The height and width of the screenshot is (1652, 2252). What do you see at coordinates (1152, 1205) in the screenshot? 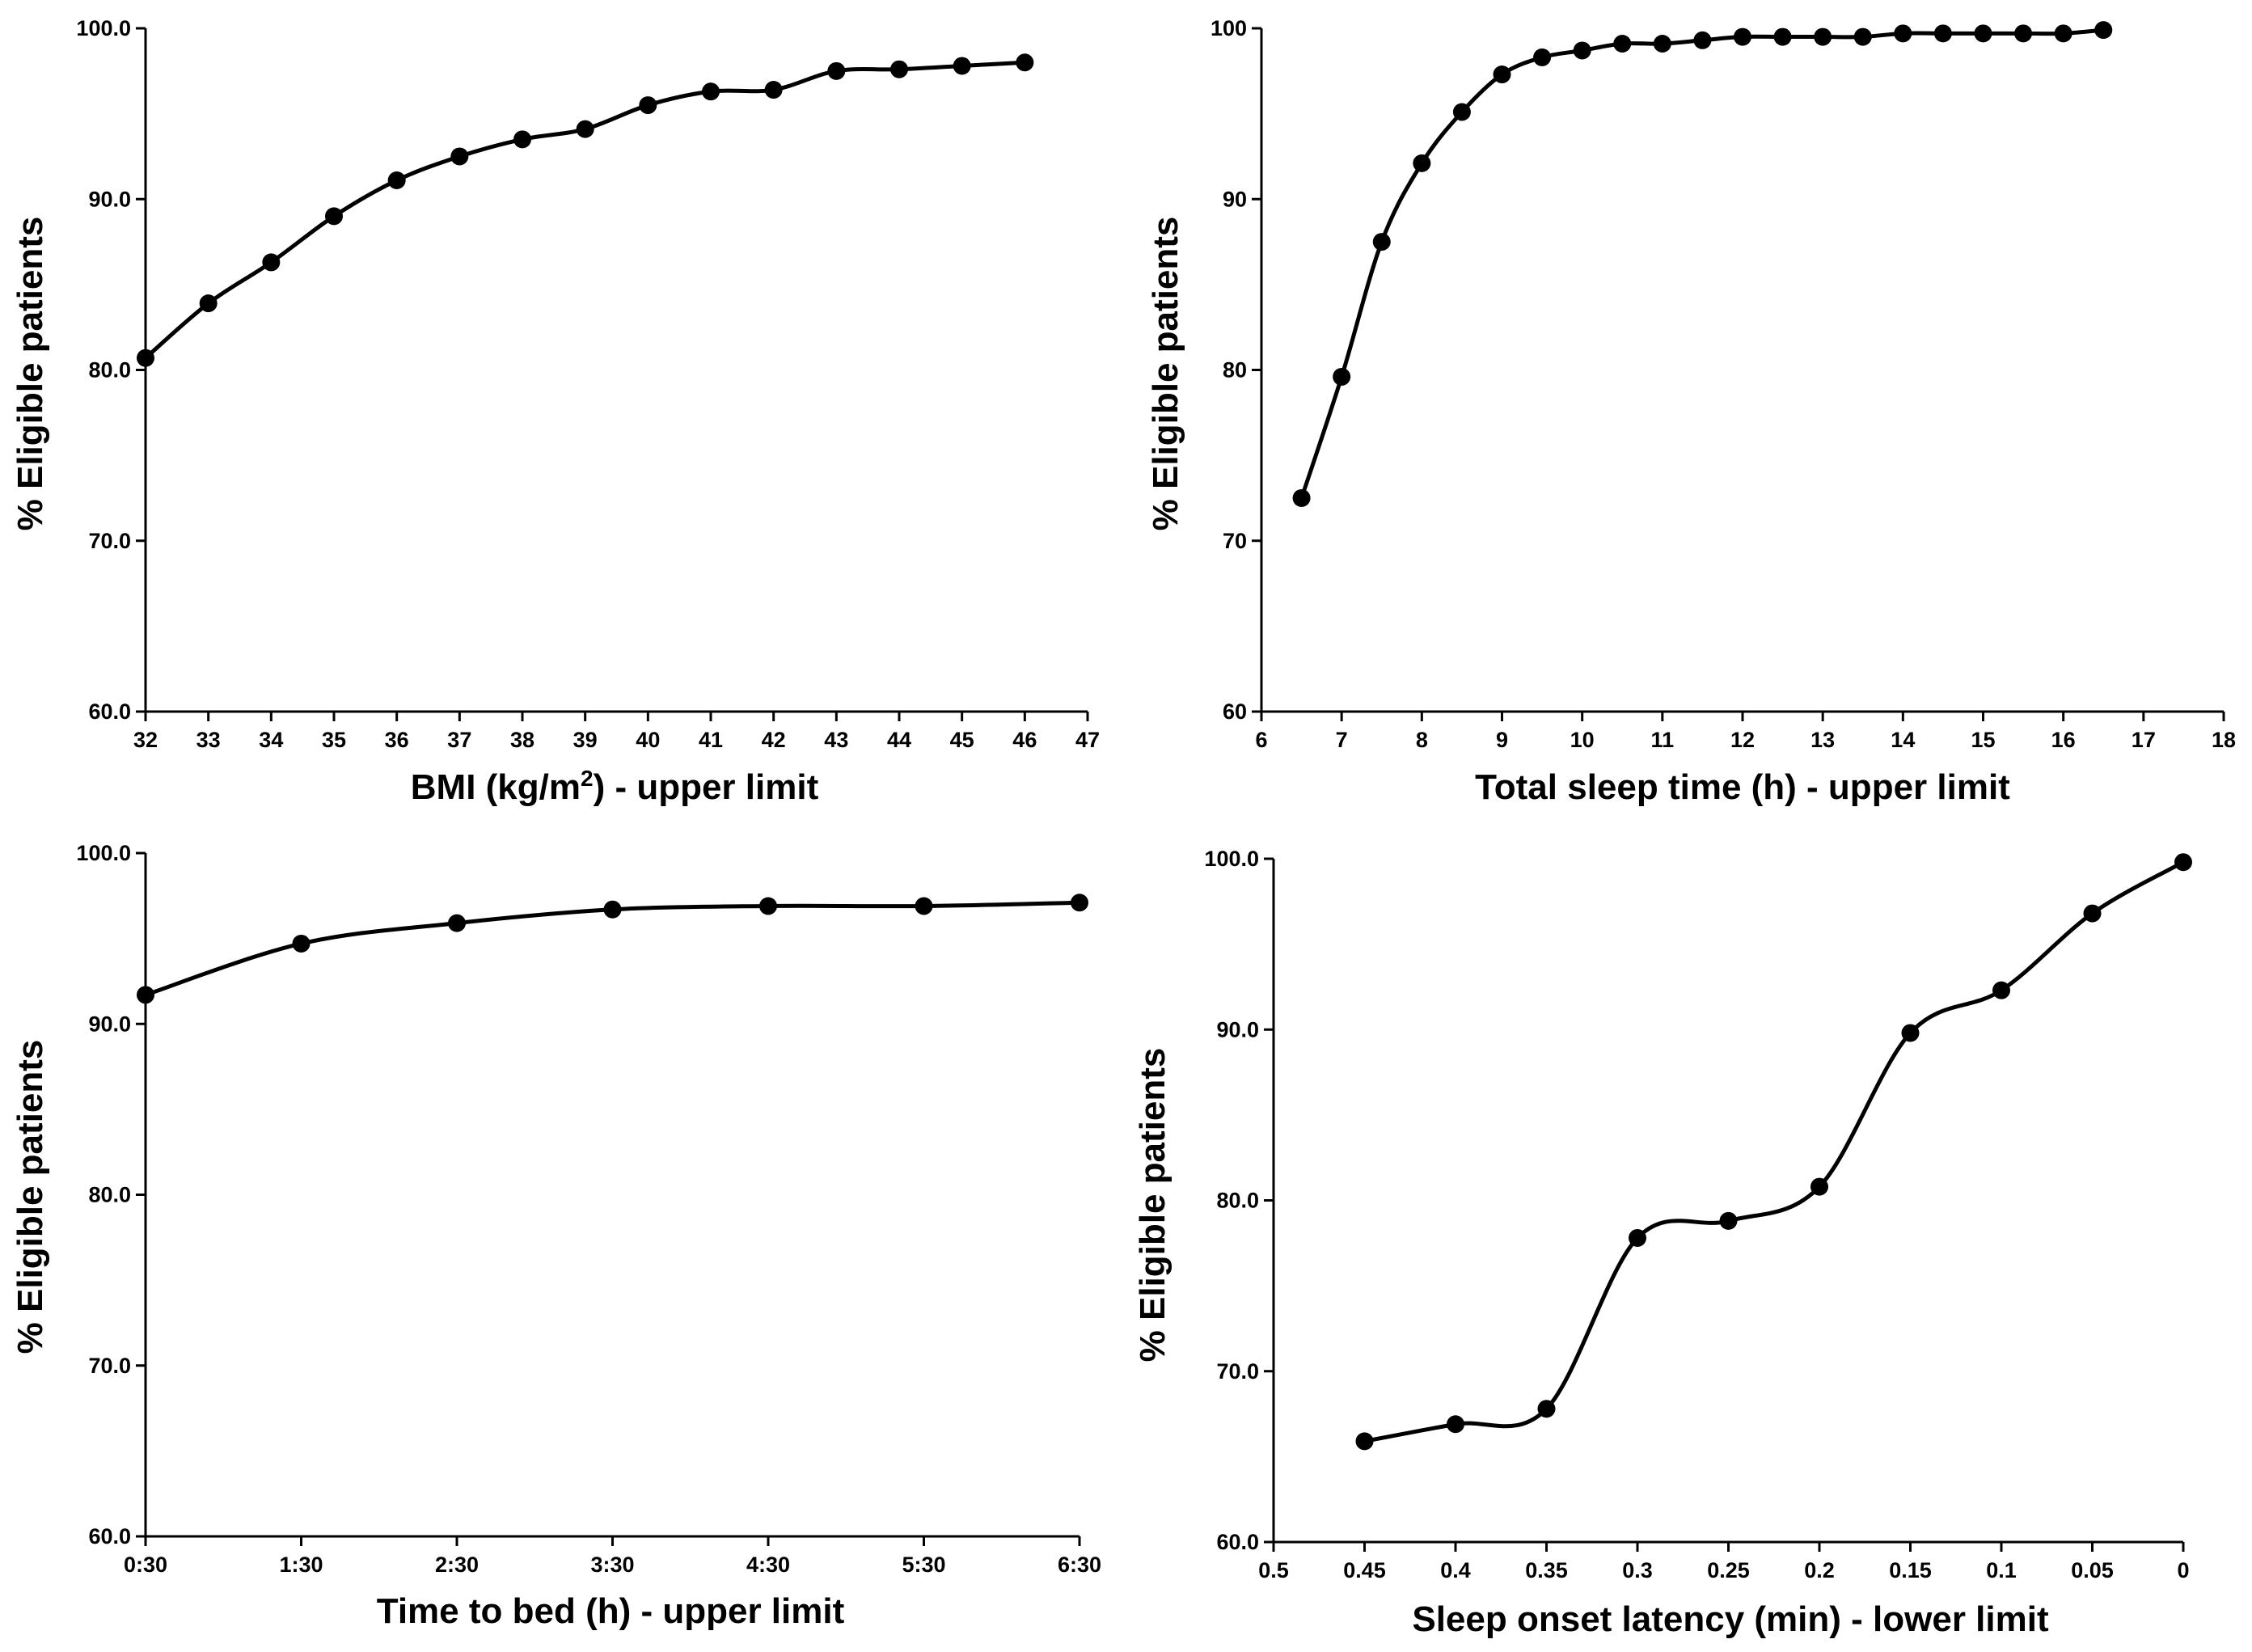
I see `sleep-onset-latency-y-axis-title: % Eligible patients` at bounding box center [1152, 1205].